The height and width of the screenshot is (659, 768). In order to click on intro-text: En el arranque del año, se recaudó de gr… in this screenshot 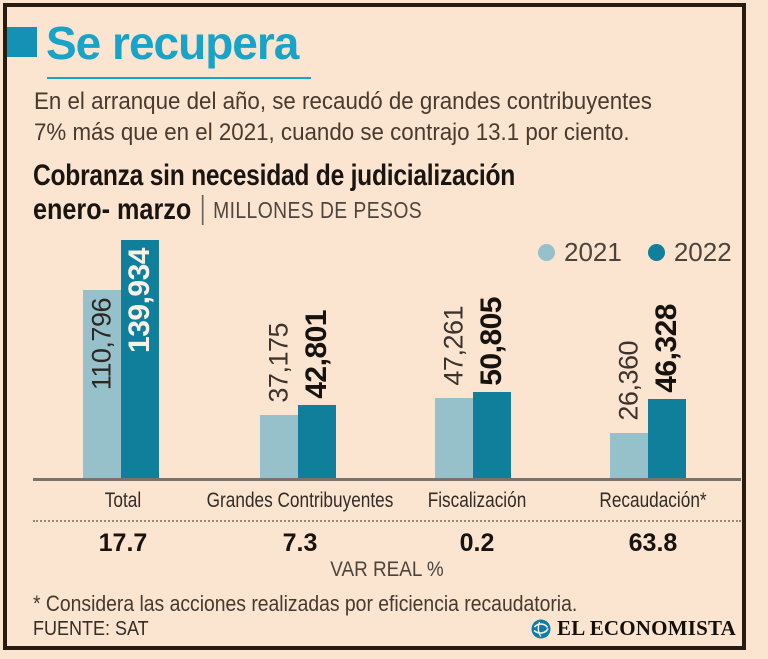, I will do `click(343, 117)`.